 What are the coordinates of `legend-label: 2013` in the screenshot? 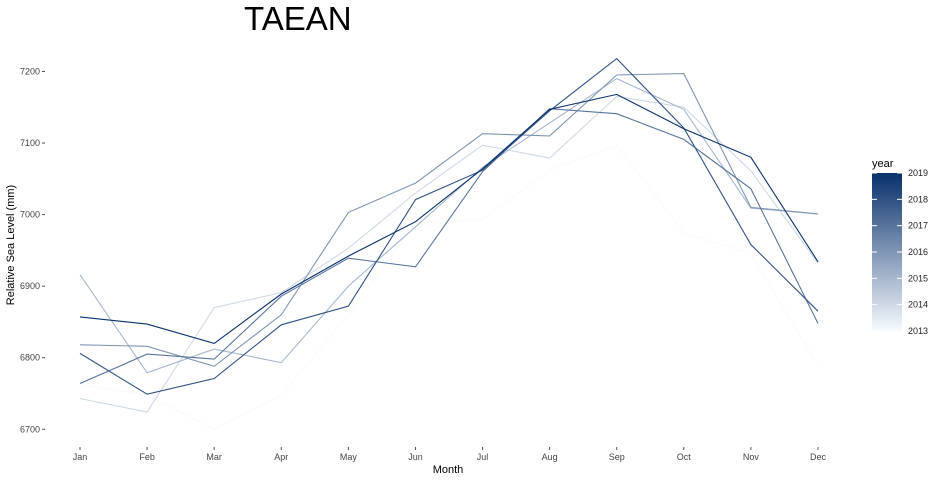 It's located at (918, 331).